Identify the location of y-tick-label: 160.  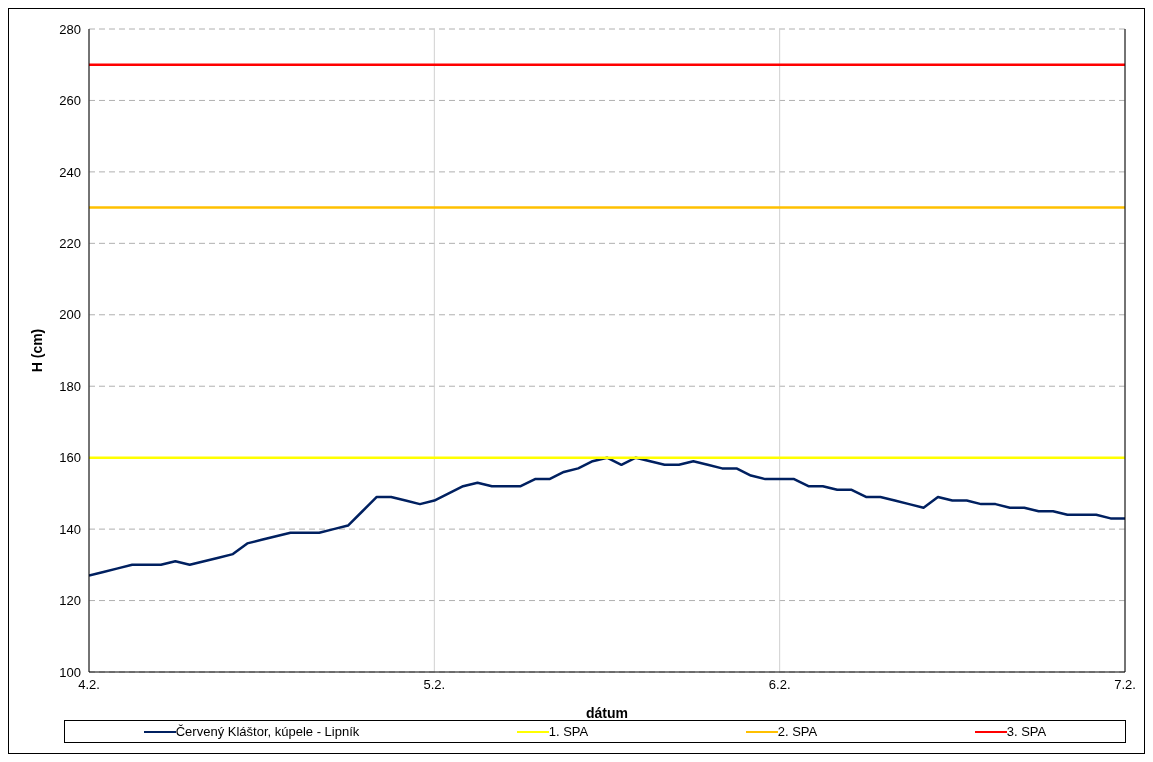
(70, 458).